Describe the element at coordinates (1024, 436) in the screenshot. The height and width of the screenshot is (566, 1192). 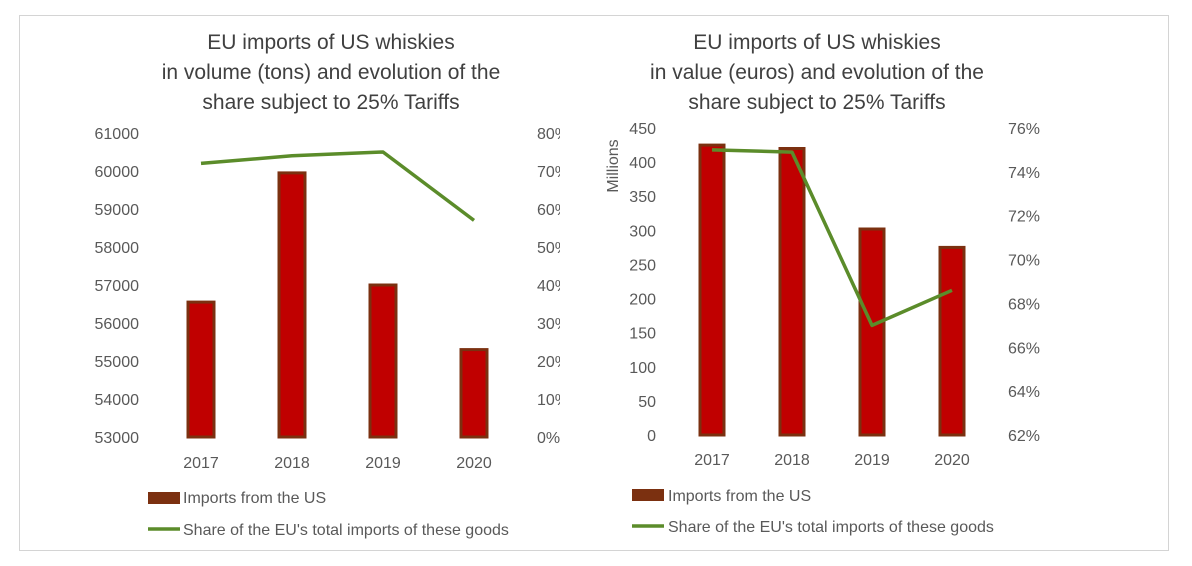
I see `y2-tick-label: 62%` at that location.